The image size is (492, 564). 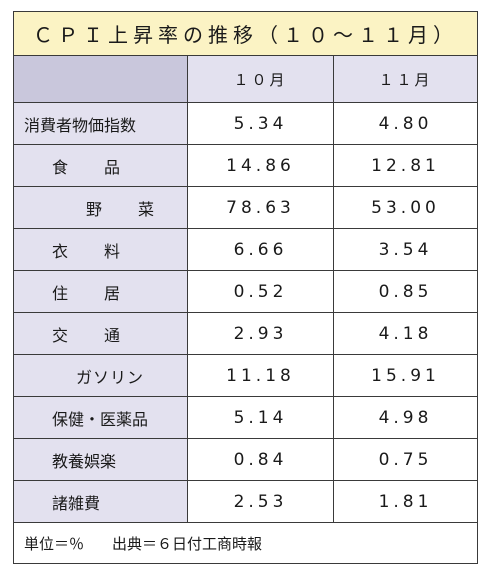 I want to click on value-november: 53.00, so click(x=405, y=207).